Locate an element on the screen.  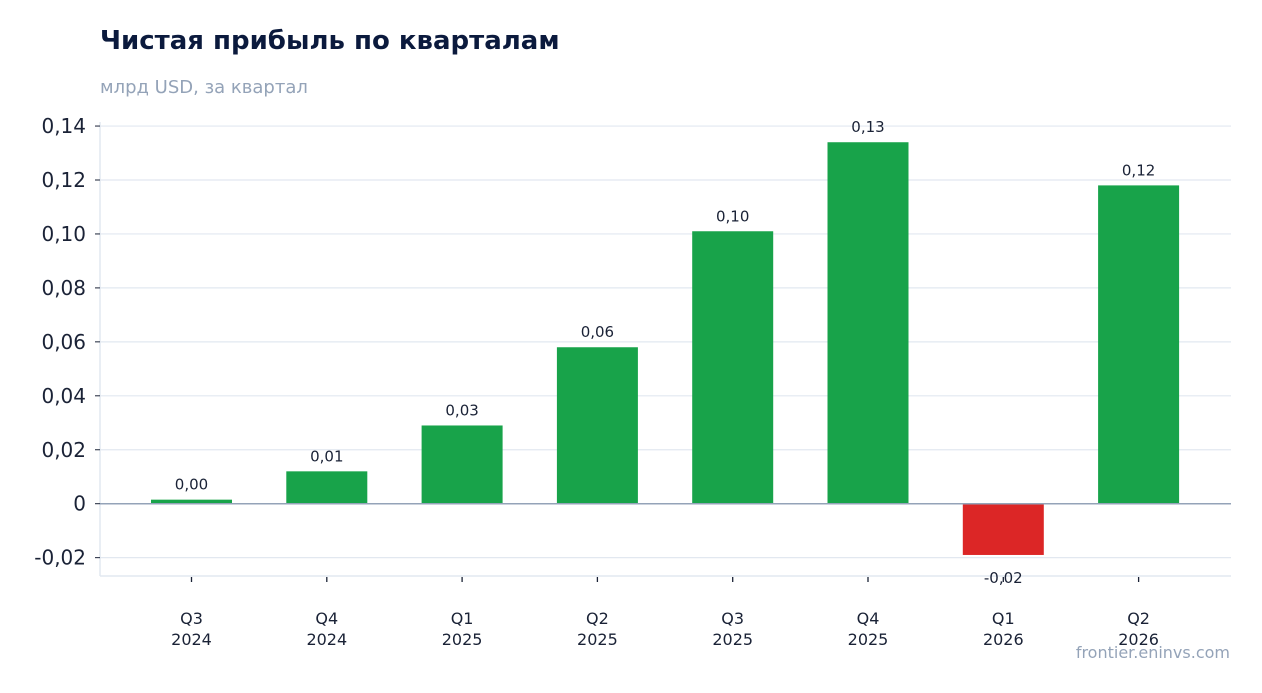
data-label: 0,12 is located at coordinates (1138, 170).